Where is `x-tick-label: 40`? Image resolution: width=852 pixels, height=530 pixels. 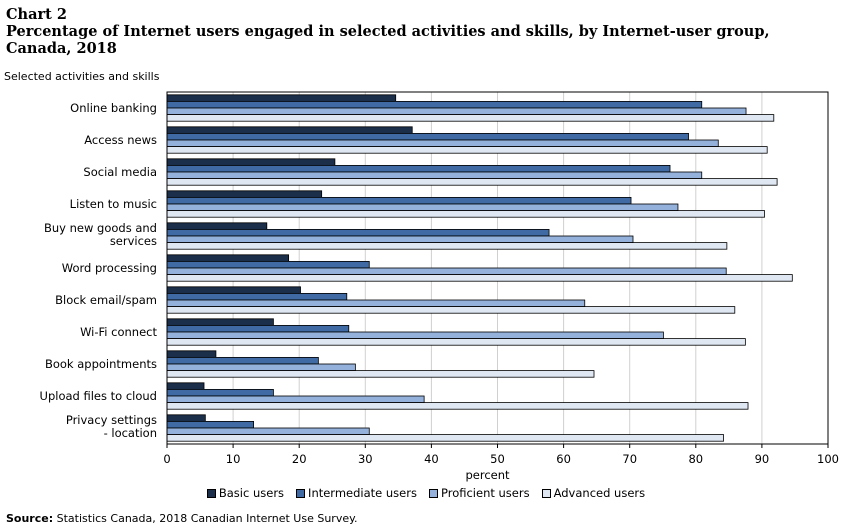
x-tick-label: 40 is located at coordinates (431, 459).